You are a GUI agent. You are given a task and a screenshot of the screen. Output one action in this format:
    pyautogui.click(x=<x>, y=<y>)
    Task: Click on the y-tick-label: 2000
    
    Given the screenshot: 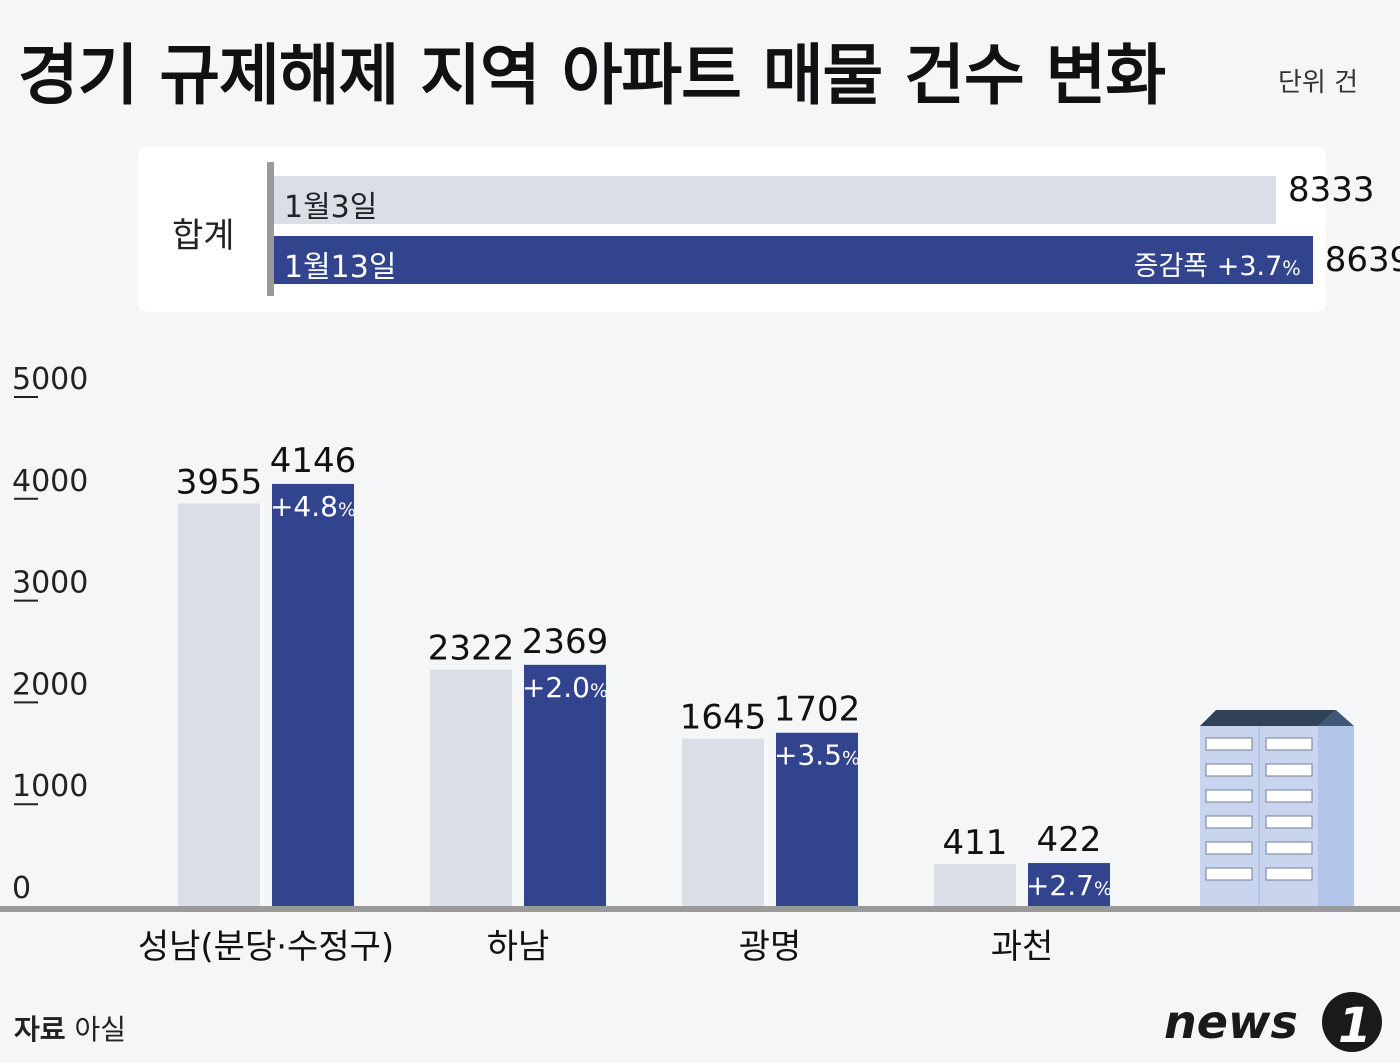 What is the action you would take?
    pyautogui.click(x=50, y=684)
    